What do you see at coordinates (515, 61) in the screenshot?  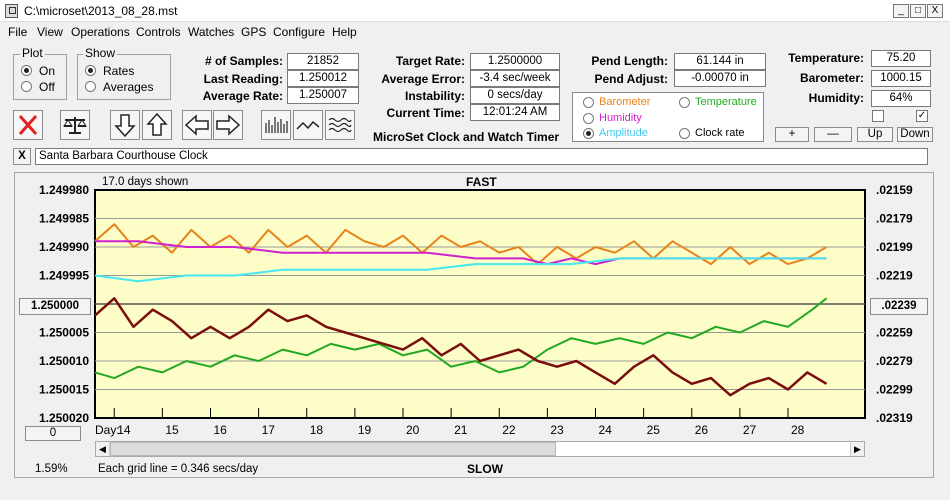 I see `target-rate-field: 1.2500000` at bounding box center [515, 61].